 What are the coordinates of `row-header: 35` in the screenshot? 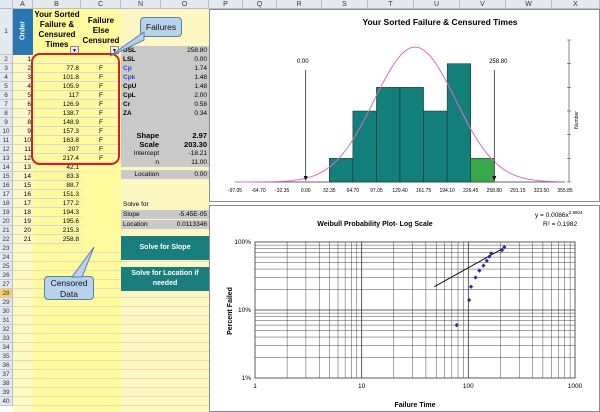 It's located at (6, 356).